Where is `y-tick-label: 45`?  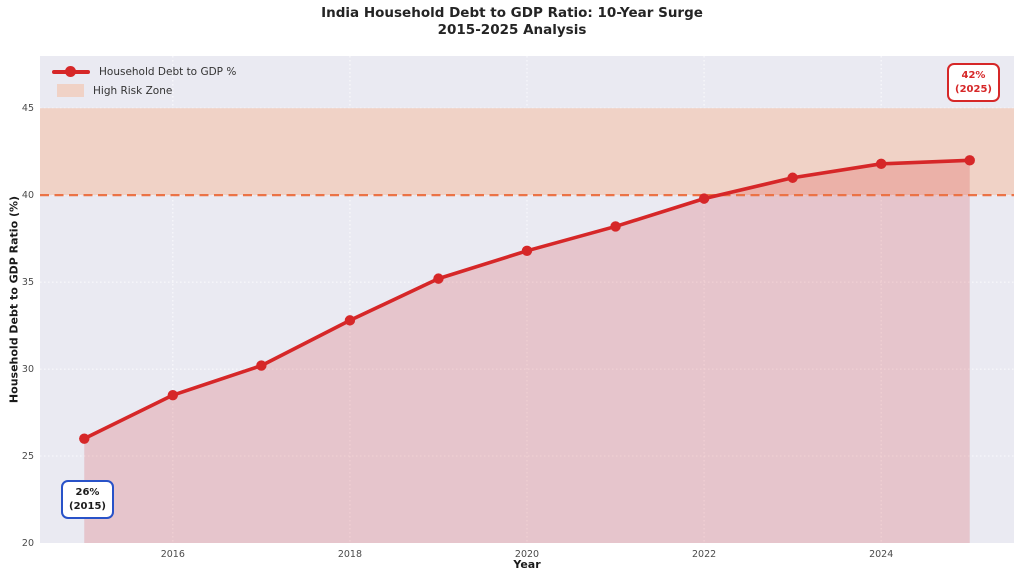
y-tick-label: 45 is located at coordinates (27, 108).